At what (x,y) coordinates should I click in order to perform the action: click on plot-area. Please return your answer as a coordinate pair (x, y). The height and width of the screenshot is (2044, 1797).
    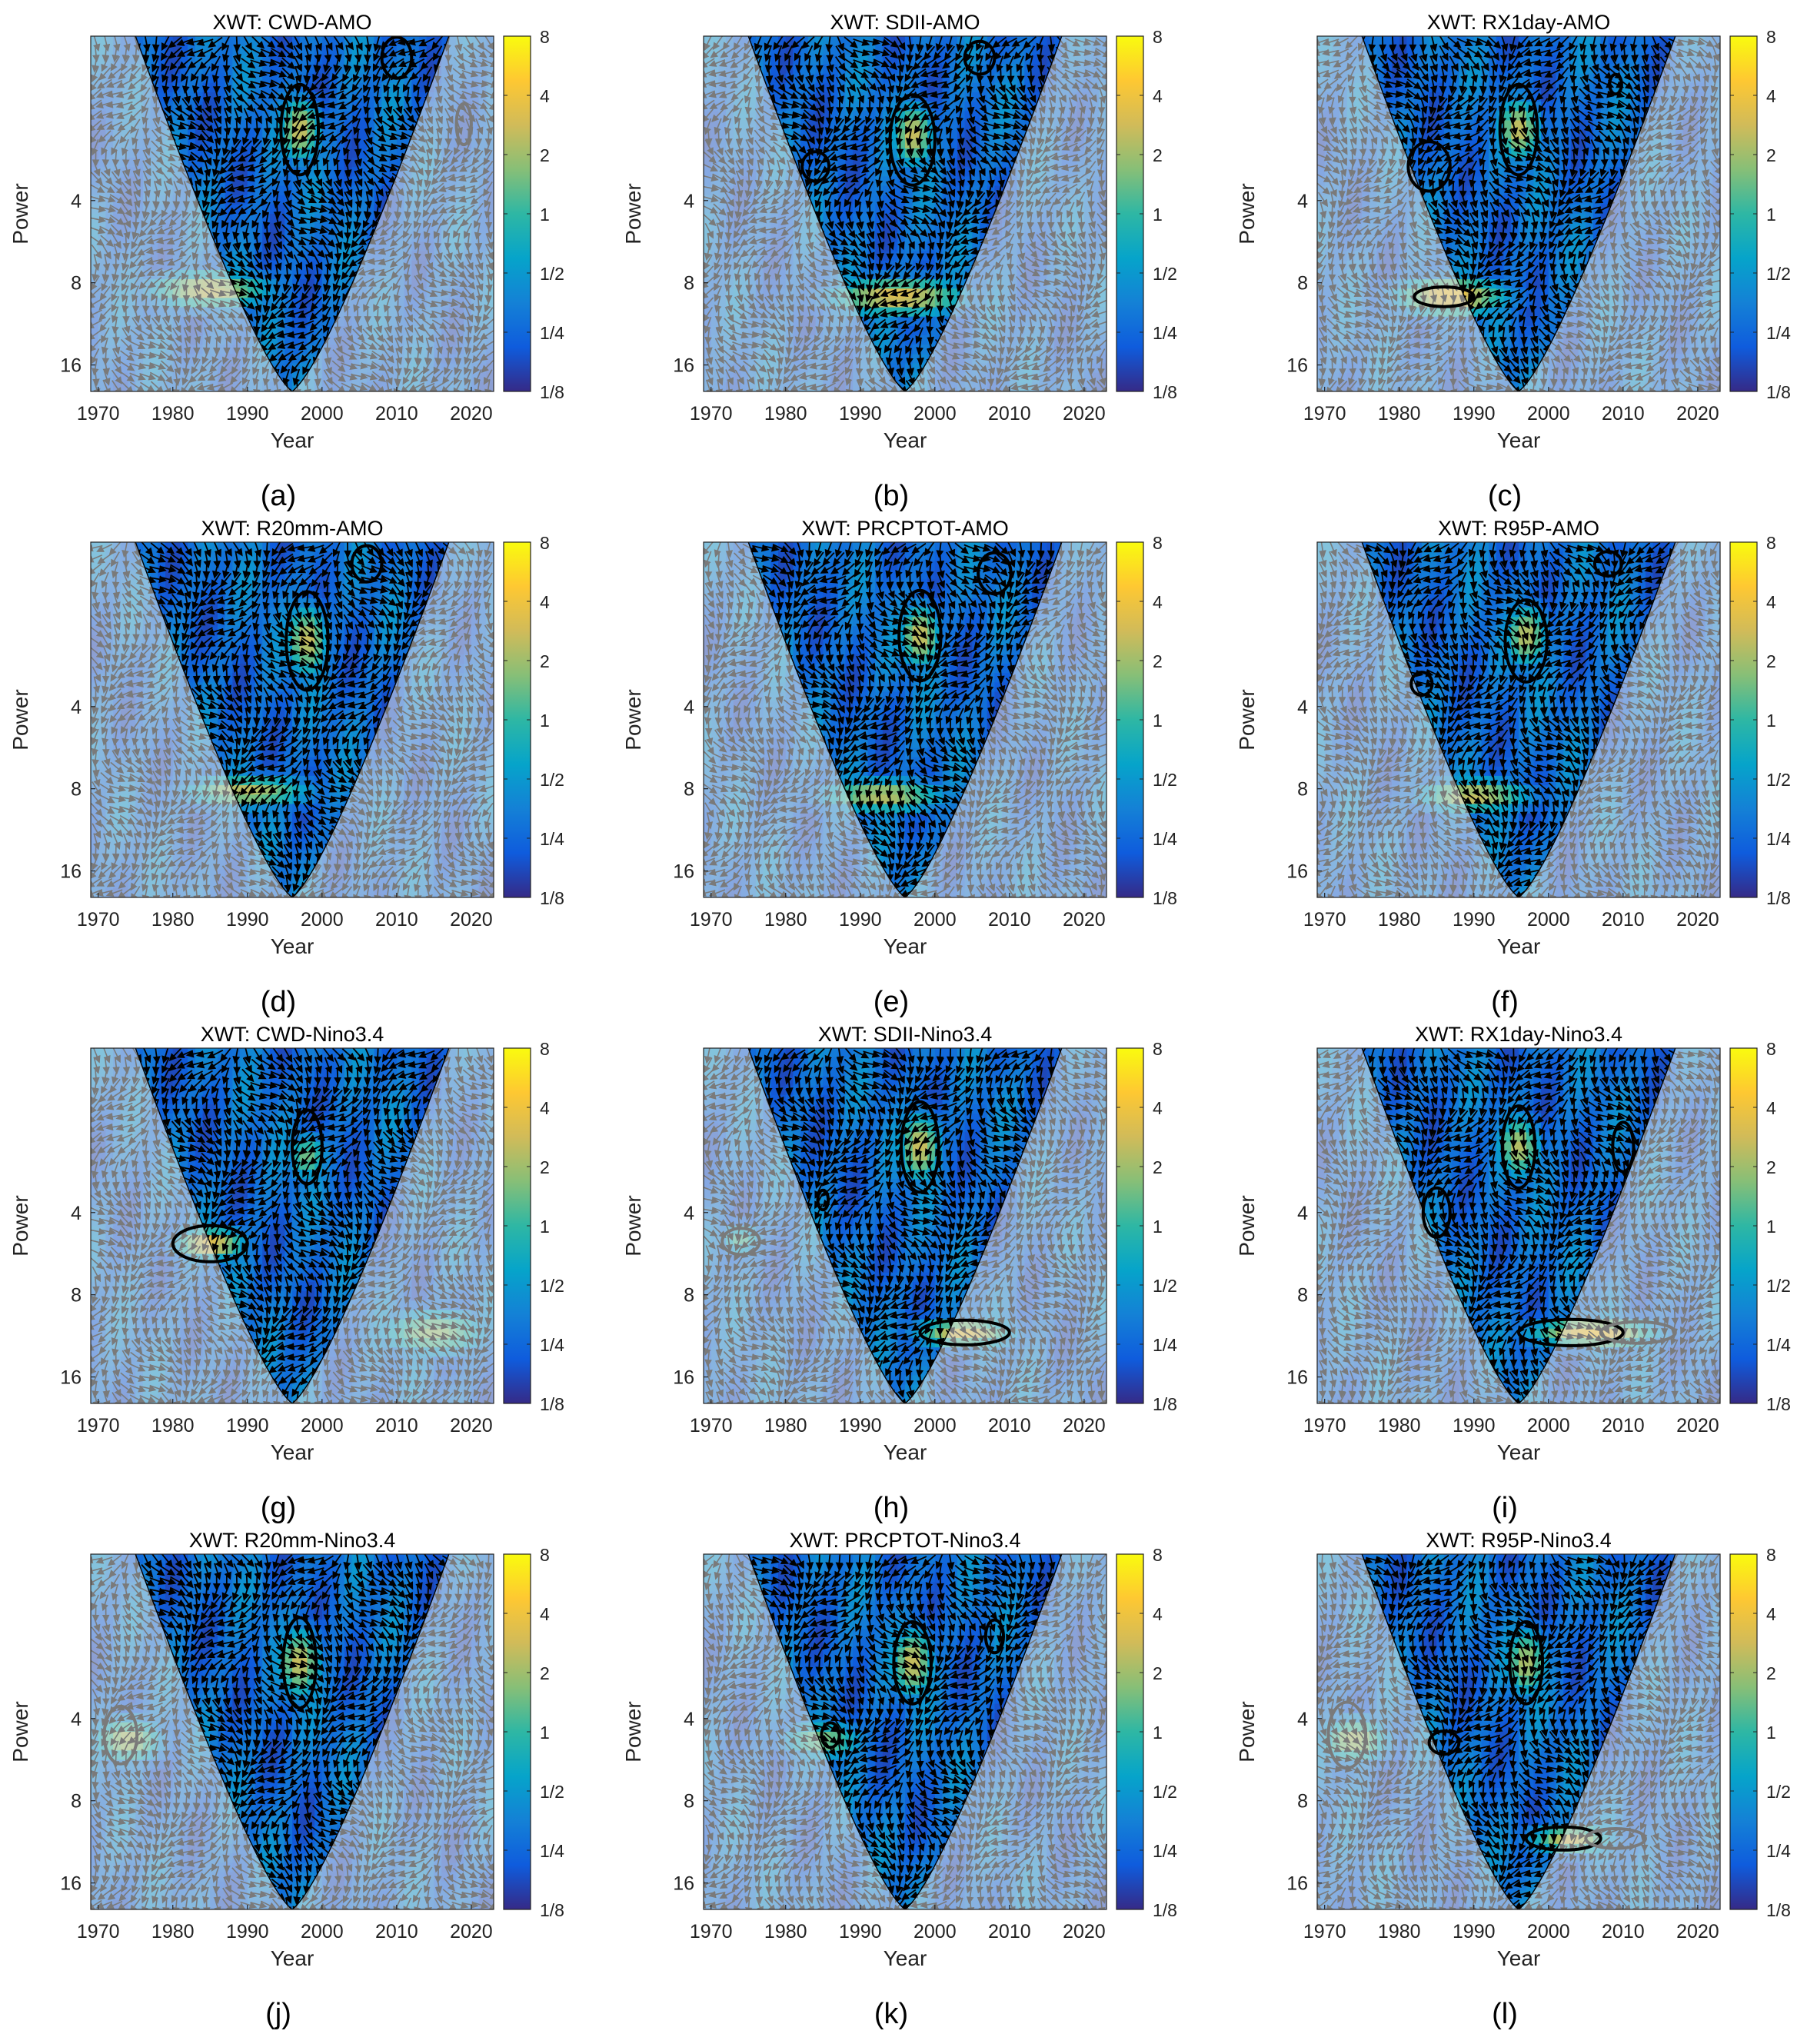
    Looking at the image, I should click on (293, 215).